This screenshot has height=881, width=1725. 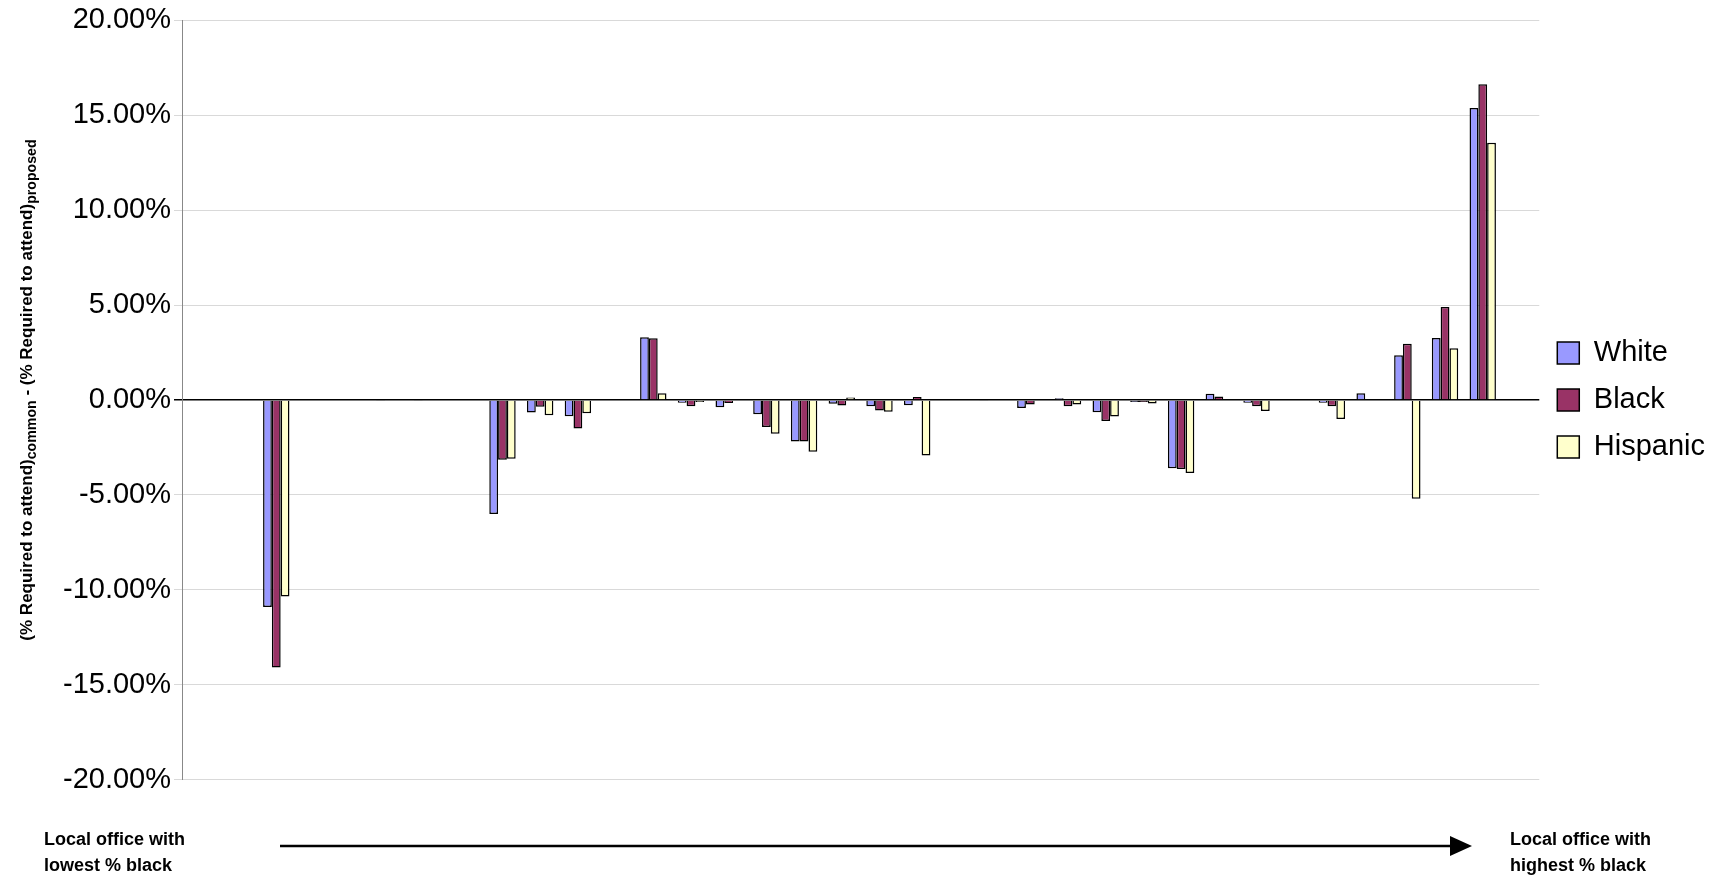 What do you see at coordinates (1649, 445) in the screenshot?
I see `legend-label: Hispanic` at bounding box center [1649, 445].